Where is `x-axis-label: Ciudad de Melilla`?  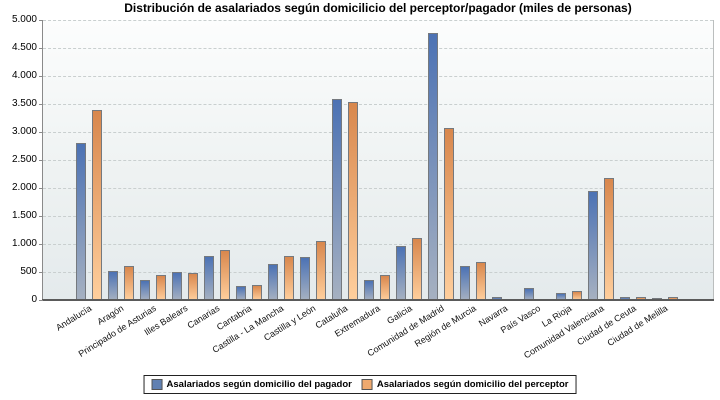
x-axis-label: Ciudad de Melilla is located at coordinates (637, 326).